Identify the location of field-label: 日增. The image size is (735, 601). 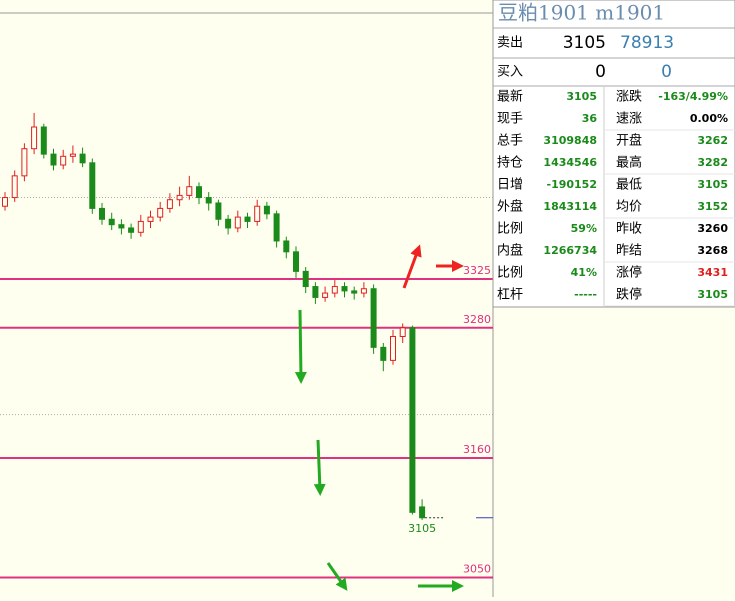
(510, 185).